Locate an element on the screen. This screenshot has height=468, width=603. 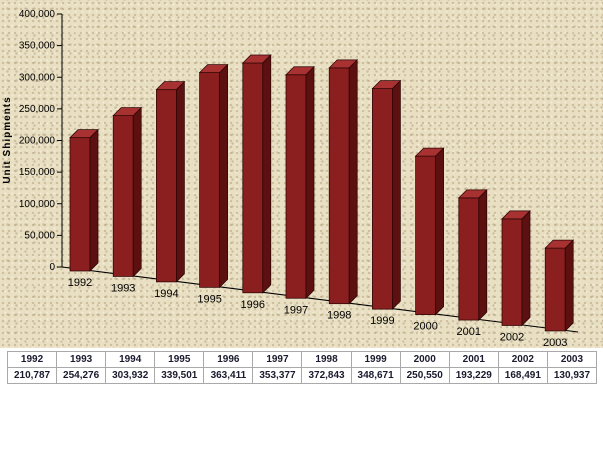
x-axis-category-label: 2003 is located at coordinates (555, 342).